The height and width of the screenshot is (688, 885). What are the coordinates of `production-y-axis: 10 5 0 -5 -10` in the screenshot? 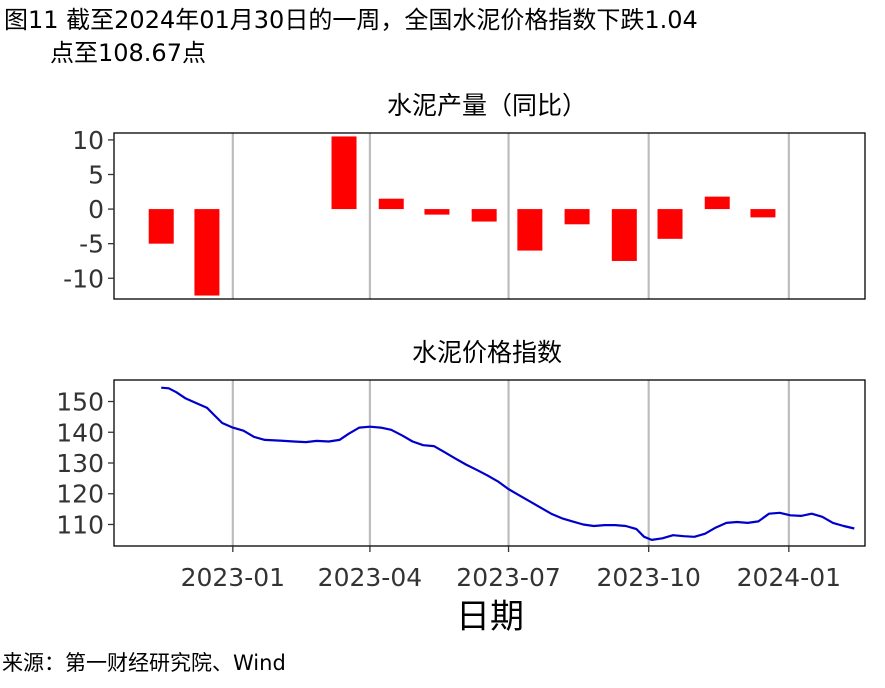 It's located at (88, 209).